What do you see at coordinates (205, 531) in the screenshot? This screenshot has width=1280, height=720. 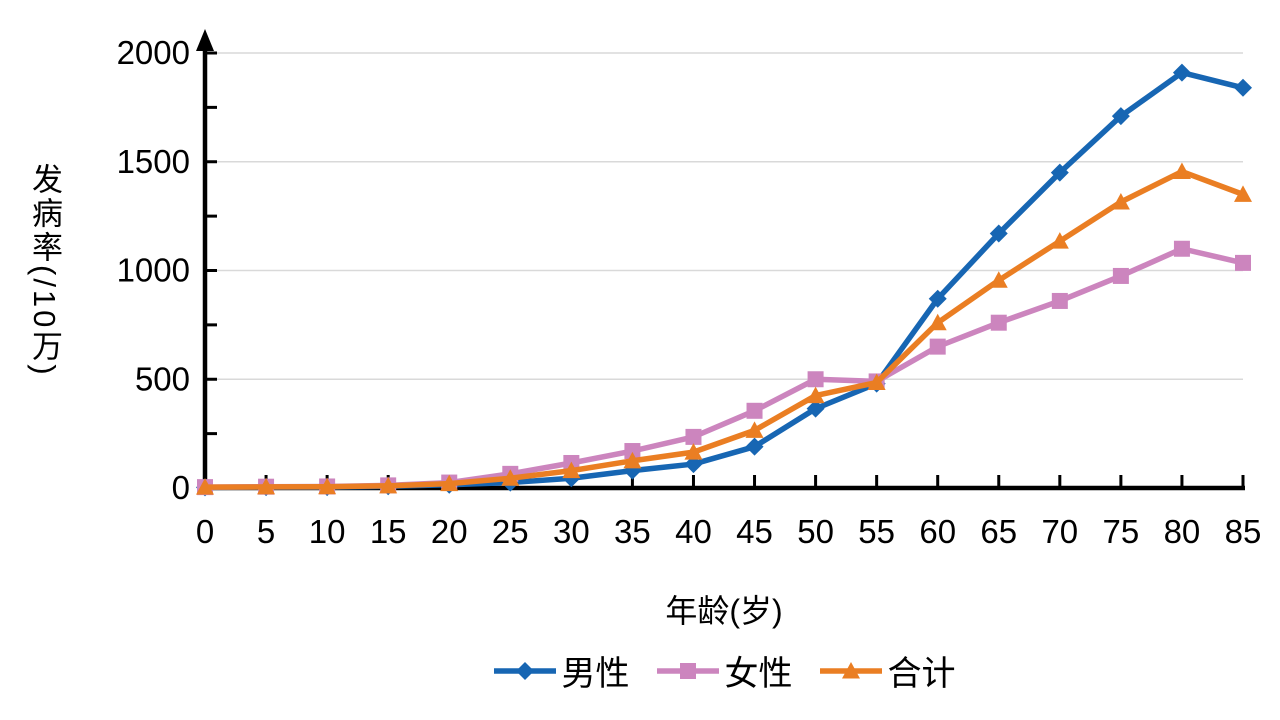 I see `x-tick-label: 0` at bounding box center [205, 531].